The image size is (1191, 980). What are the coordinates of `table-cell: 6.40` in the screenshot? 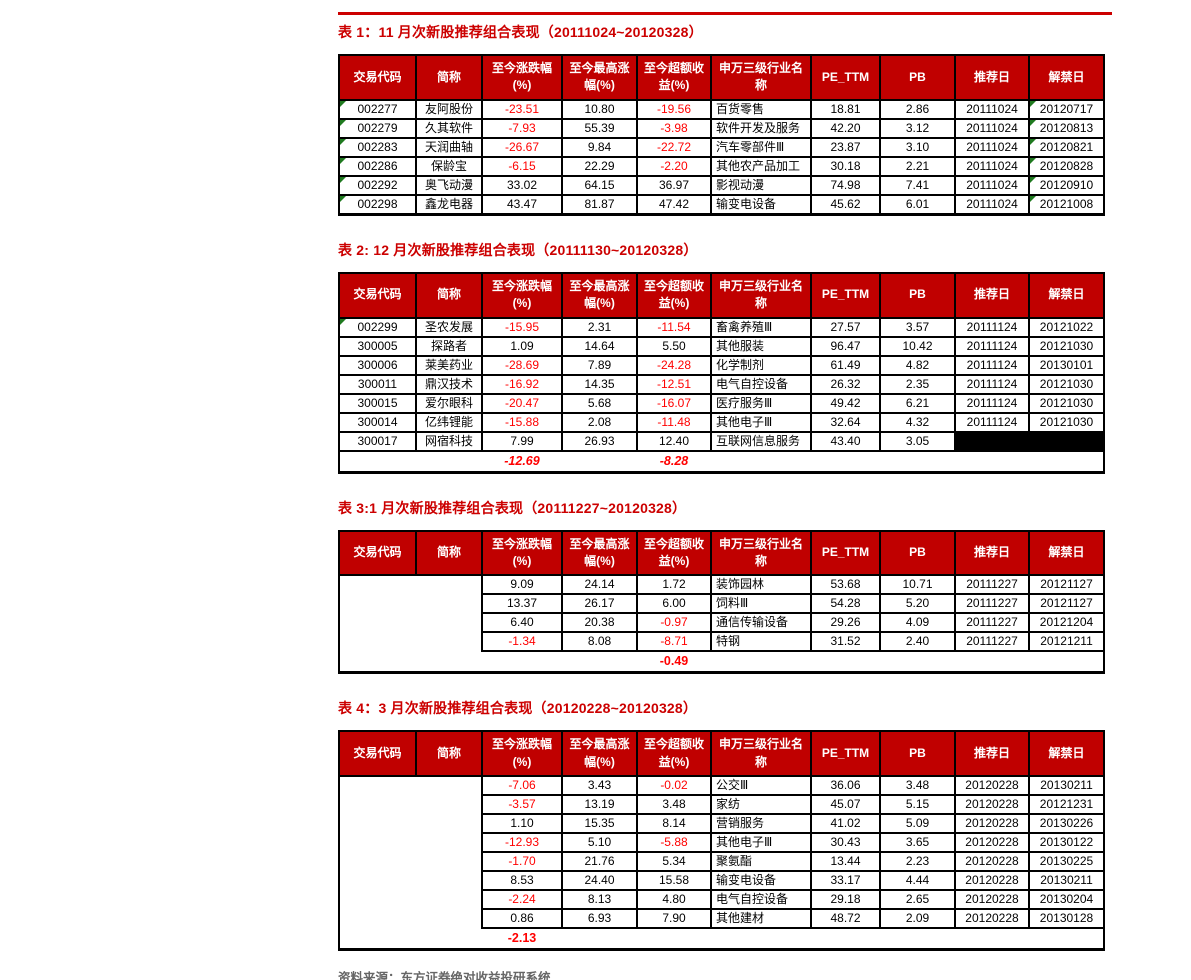 It's located at (522, 623).